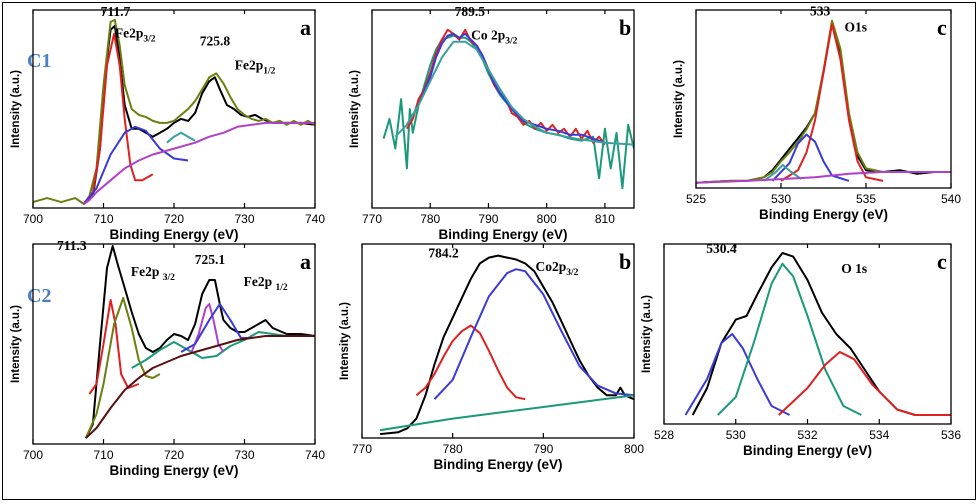  Describe the element at coordinates (39, 296) in the screenshot. I see `row-label-c2: C2` at that location.